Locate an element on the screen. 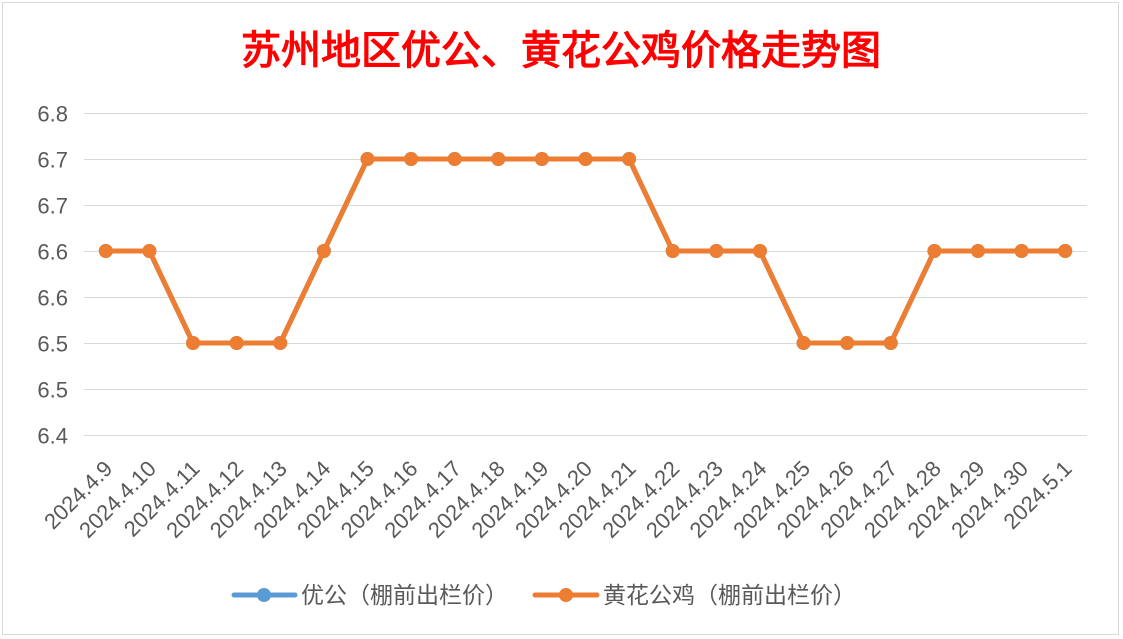 This screenshot has height=639, width=1123. y-tick-label: 6.4 is located at coordinates (52, 436).